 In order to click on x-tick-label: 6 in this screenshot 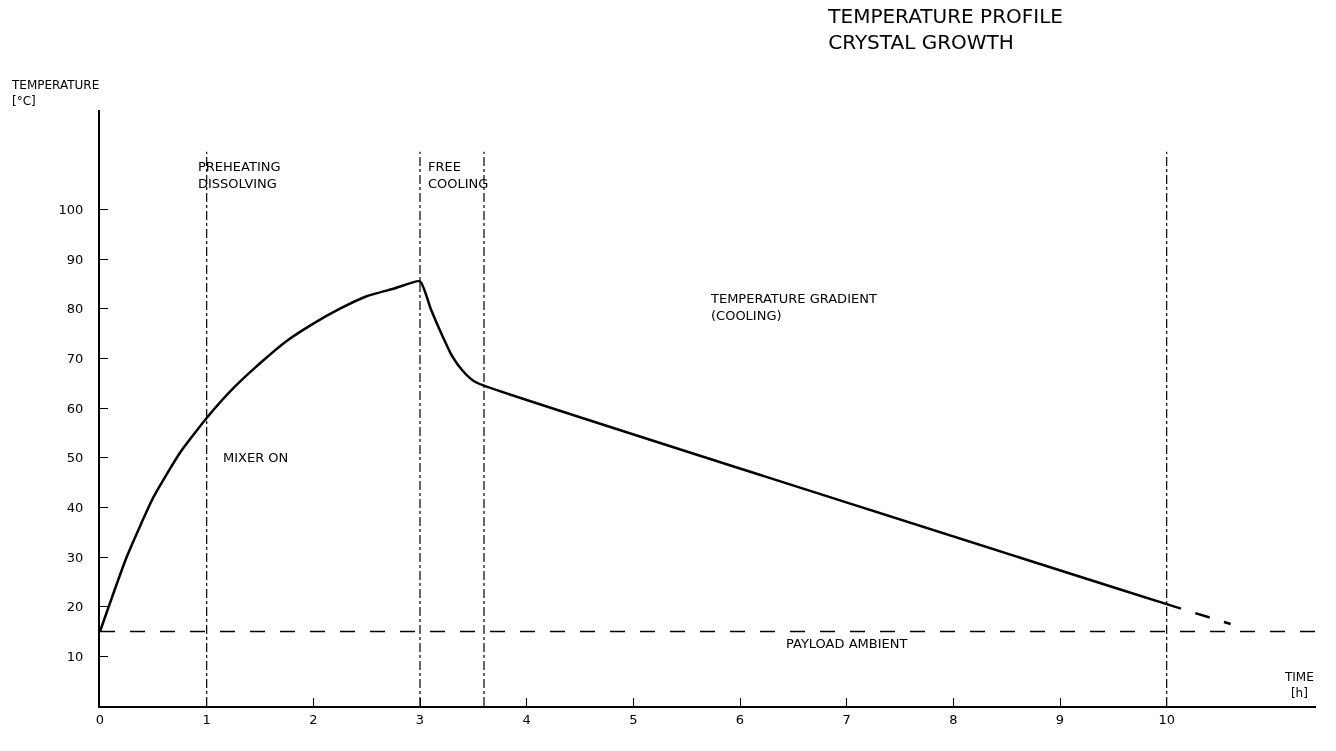, I will do `click(740, 719)`.